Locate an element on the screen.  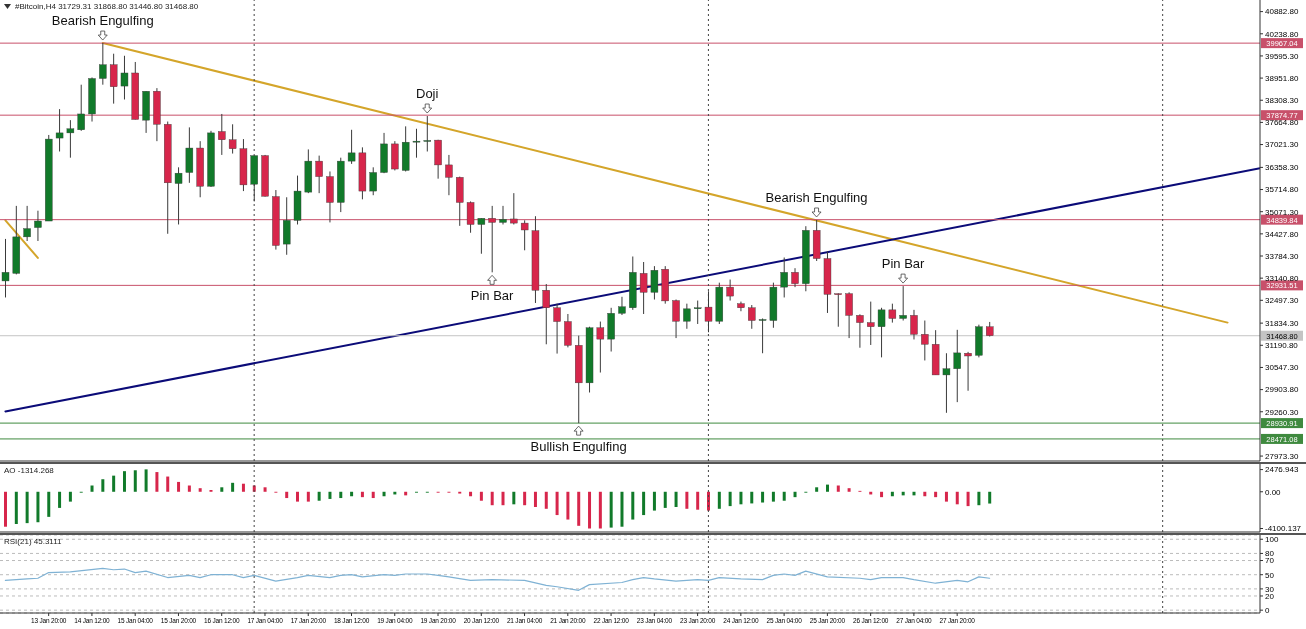
y-tick-label: 50 is located at coordinates (1270, 575).